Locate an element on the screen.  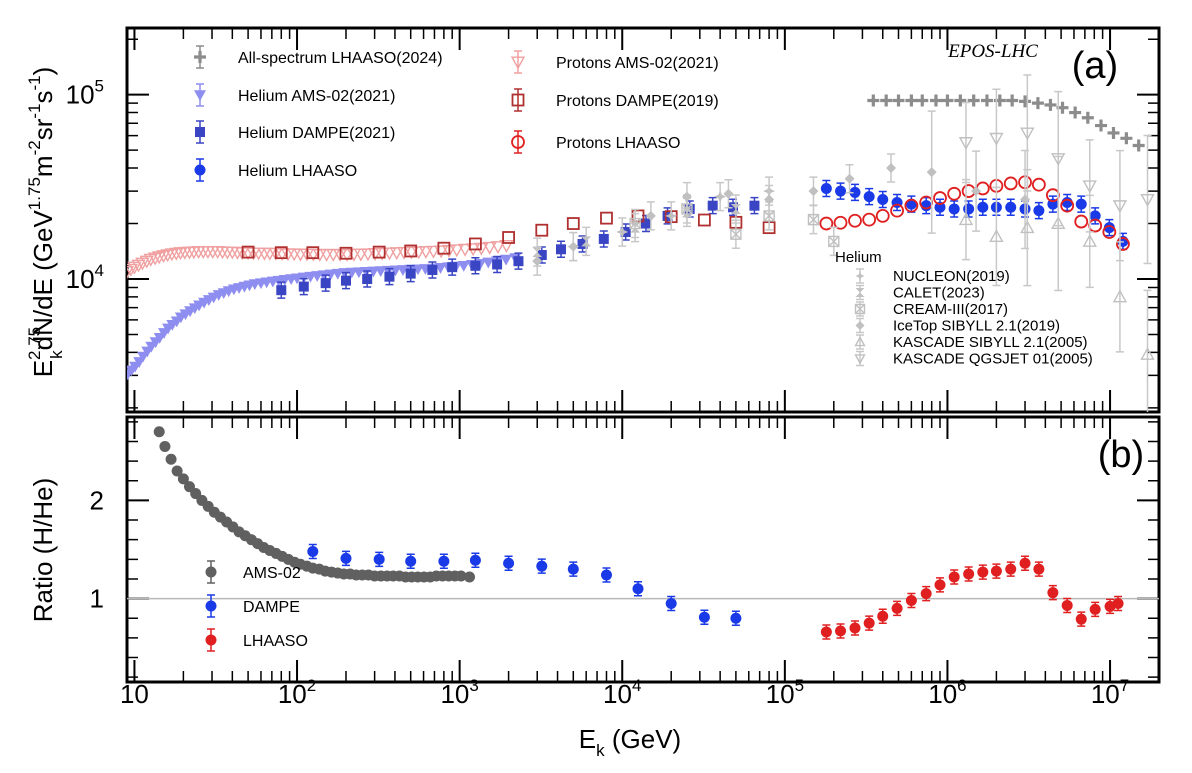
legend-label: DAMPE is located at coordinates (271, 607).